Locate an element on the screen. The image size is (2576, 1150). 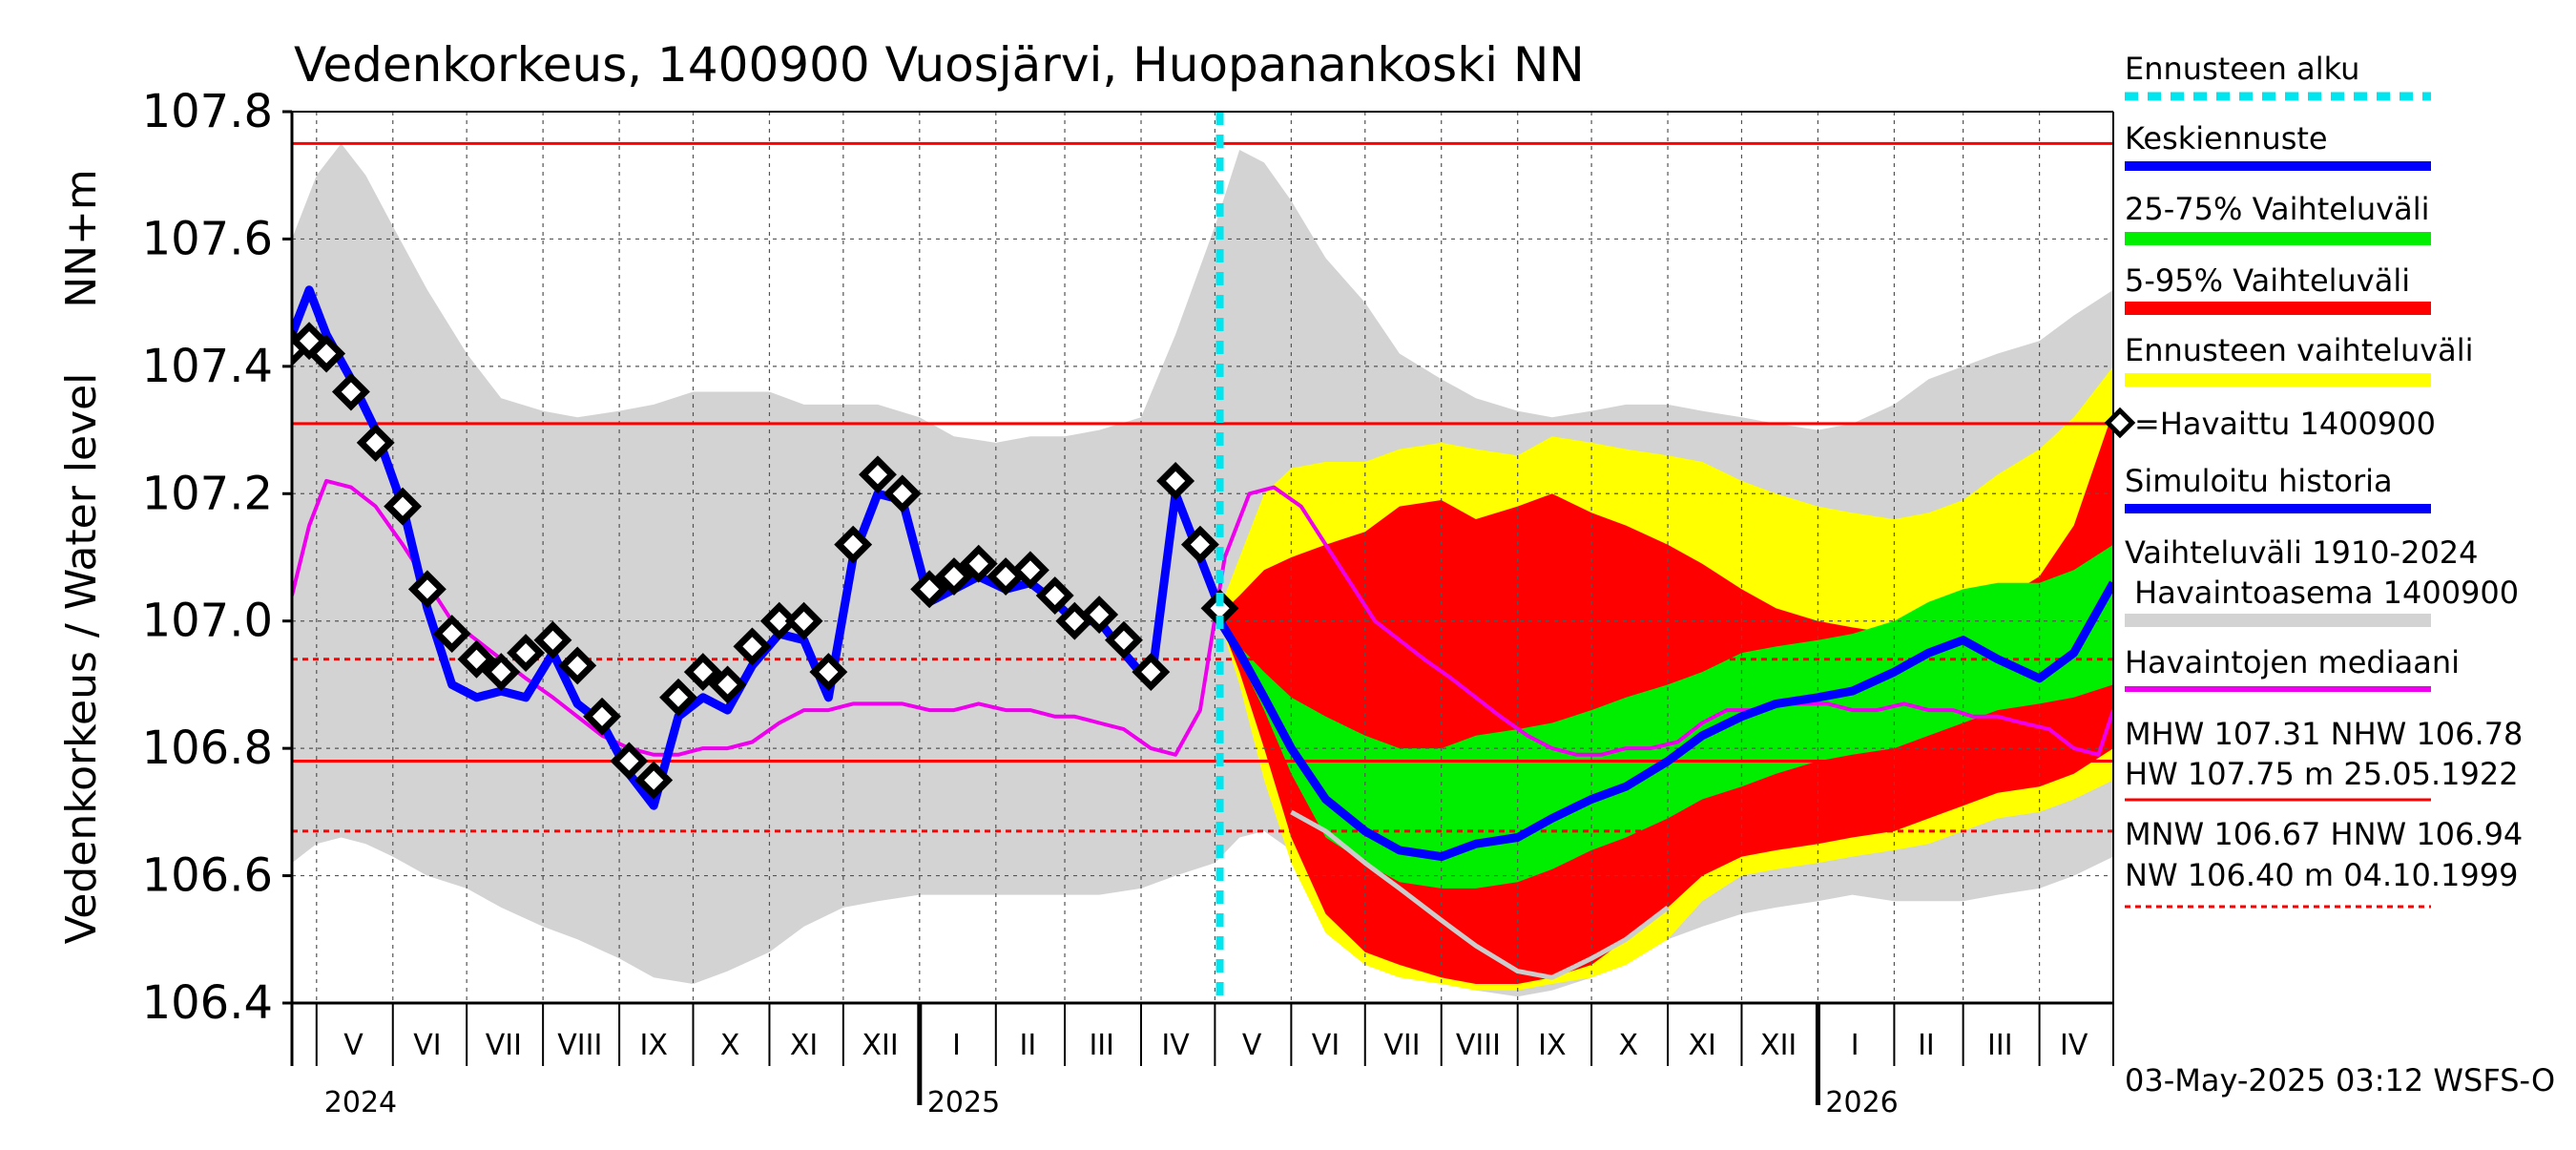
legend-label-mean-forecast: Keskiennuste is located at coordinates (2226, 138).